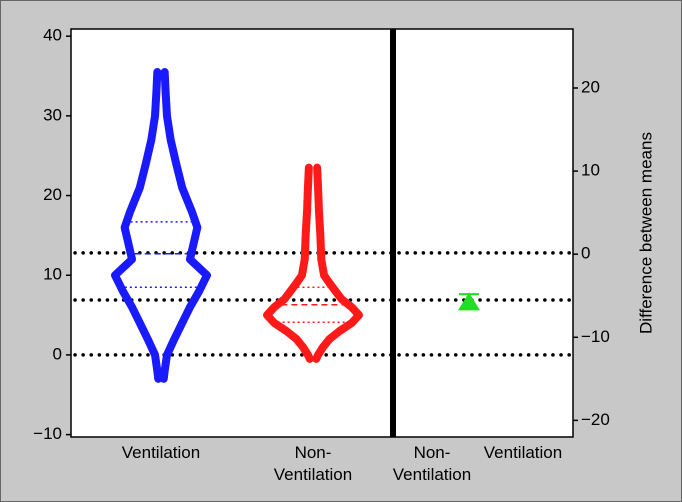 This screenshot has height=502, width=682. I want to click on y-tick-label: 30, so click(52, 114).